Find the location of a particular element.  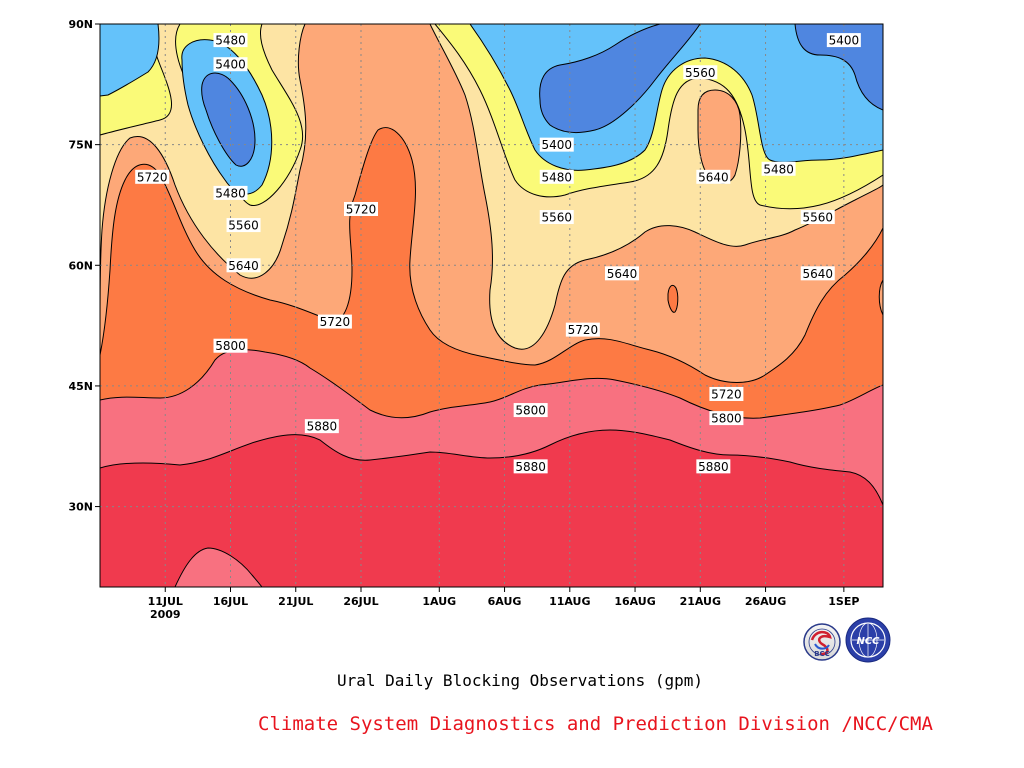

band-5400-left is located at coordinates (130, 60).